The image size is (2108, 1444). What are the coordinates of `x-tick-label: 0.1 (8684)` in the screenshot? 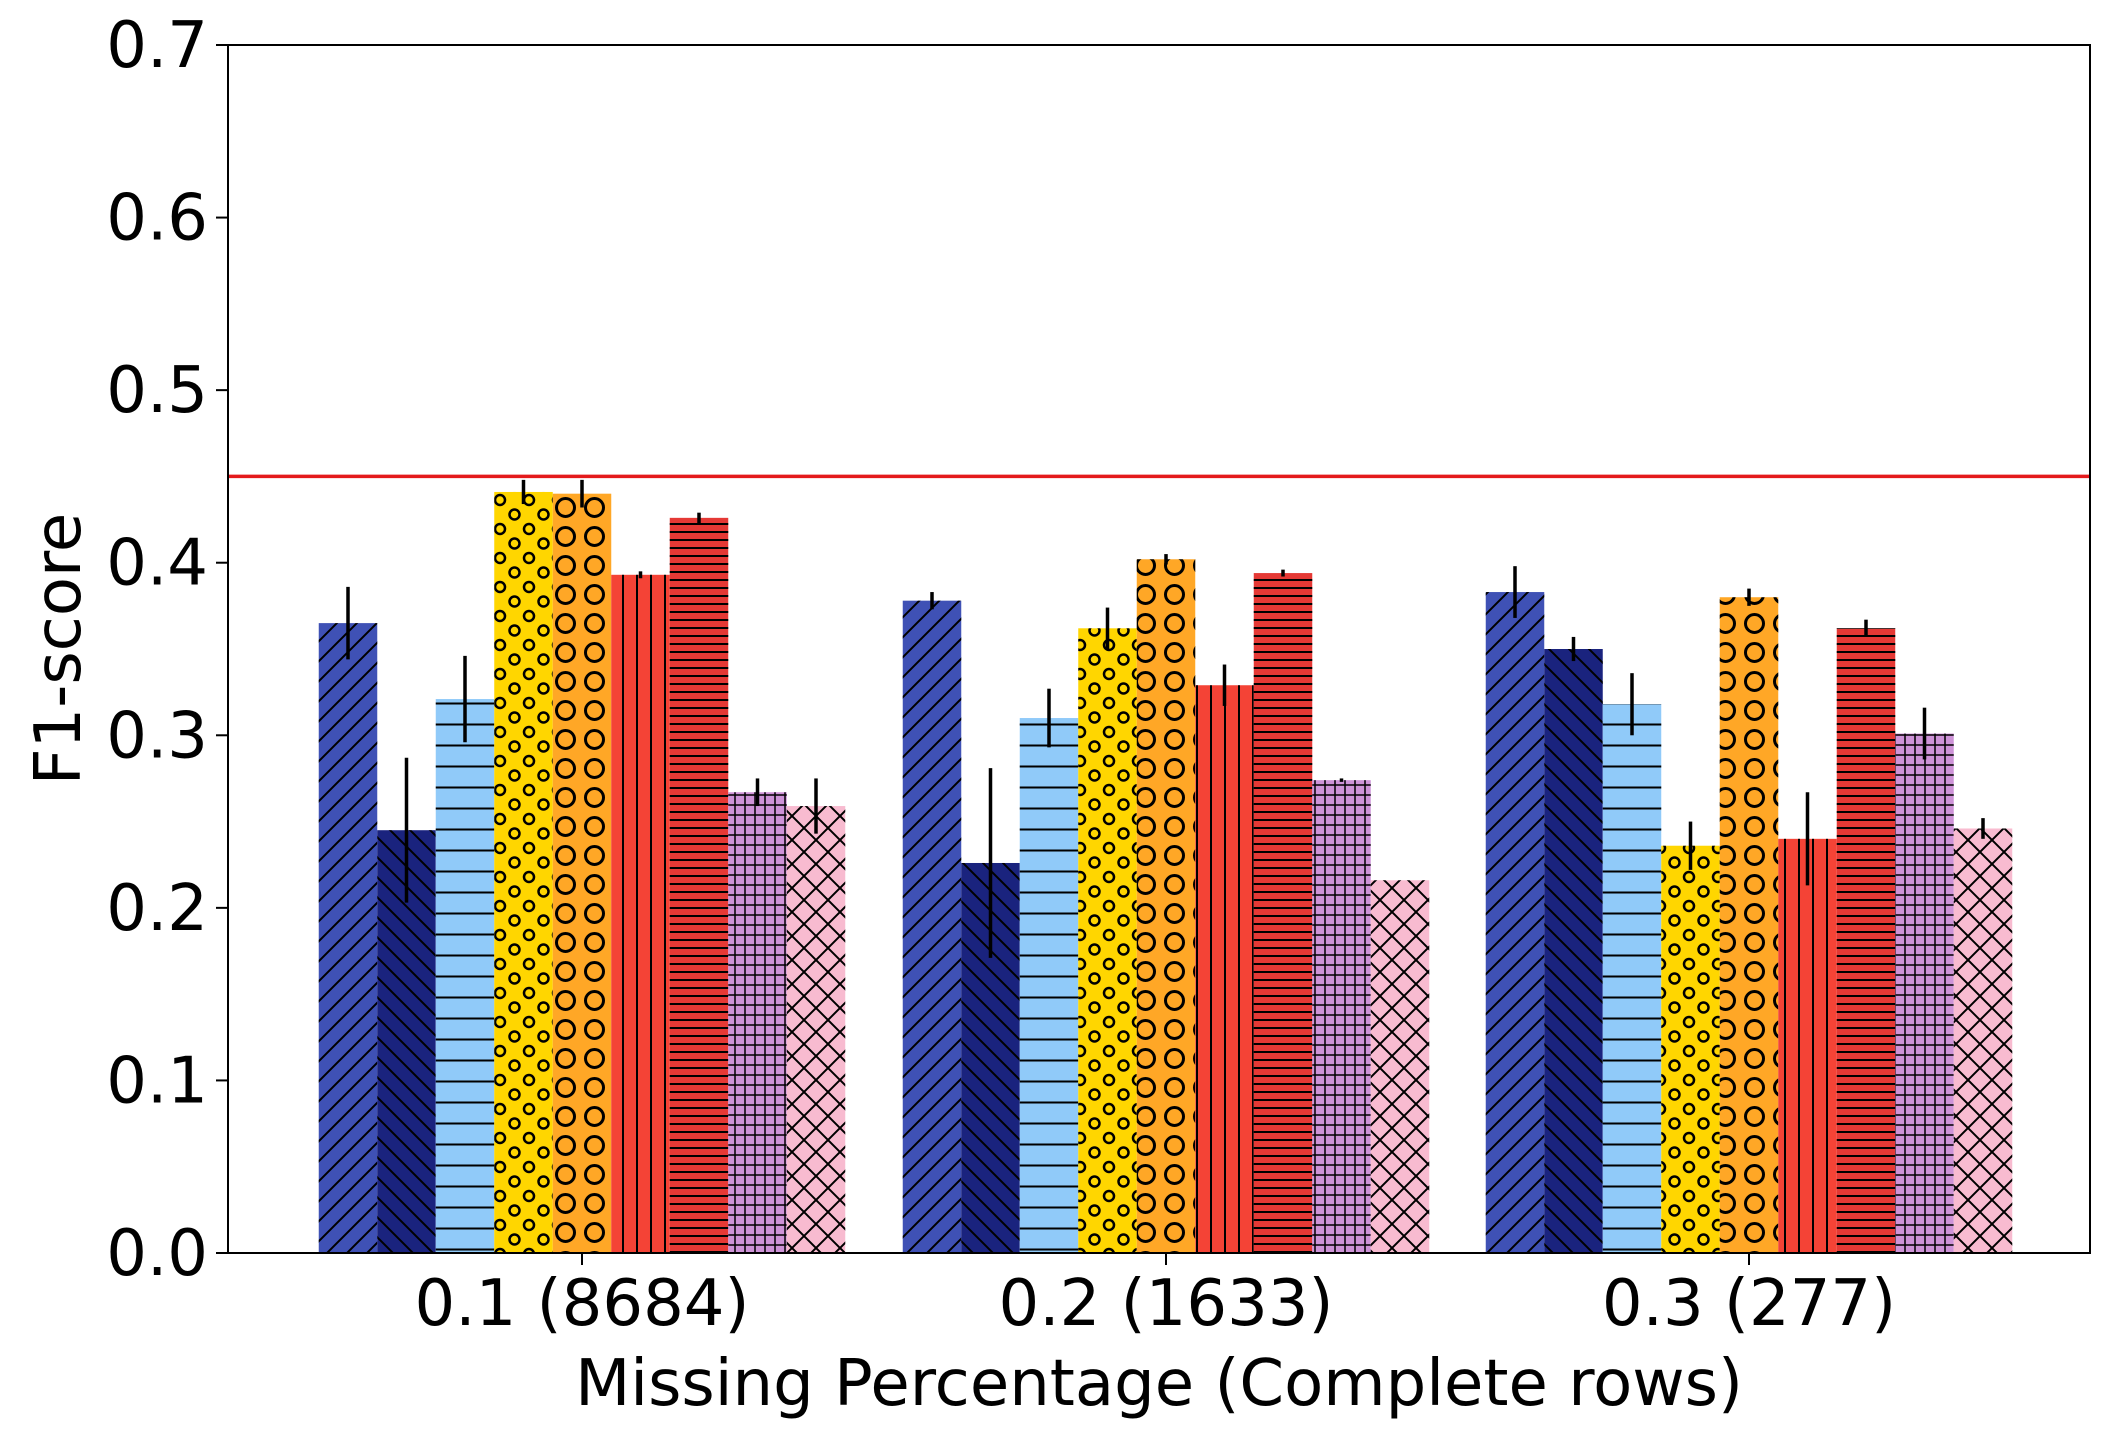 It's located at (582, 1304).